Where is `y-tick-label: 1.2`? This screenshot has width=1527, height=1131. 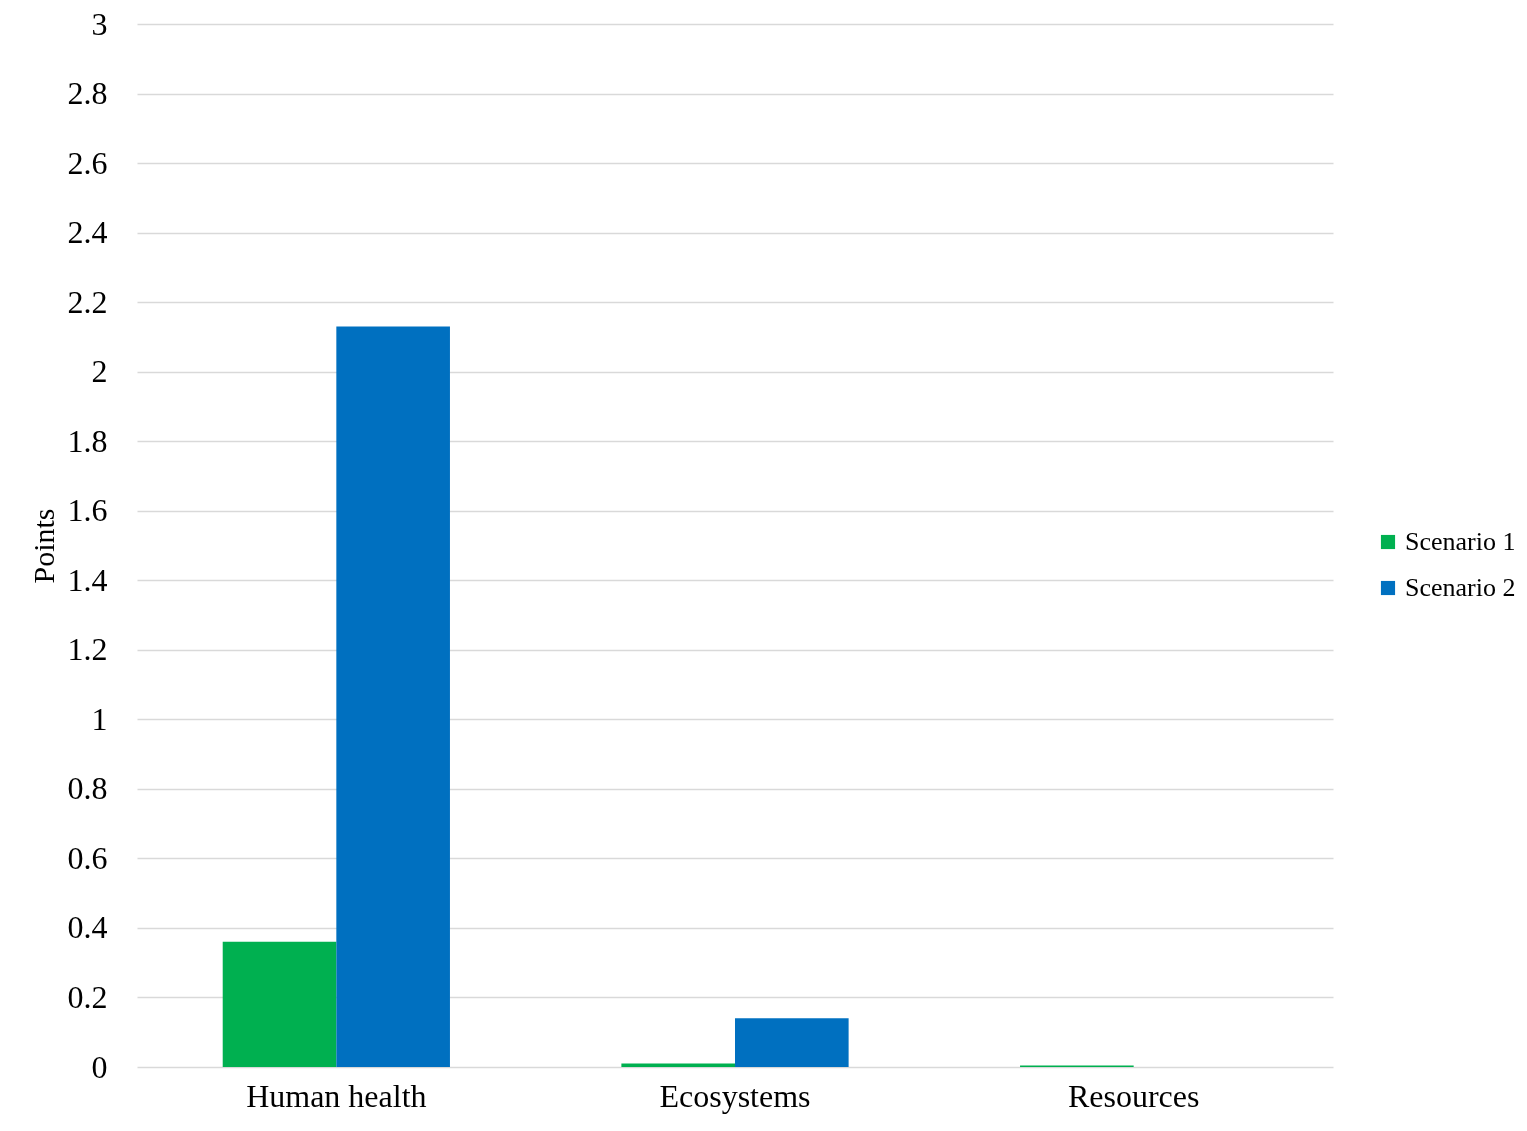 y-tick-label: 1.2 is located at coordinates (87, 649).